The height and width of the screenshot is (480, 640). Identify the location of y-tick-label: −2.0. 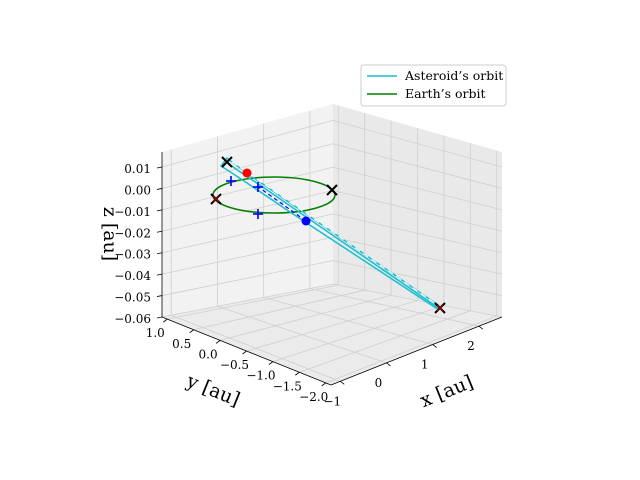
(313, 397).